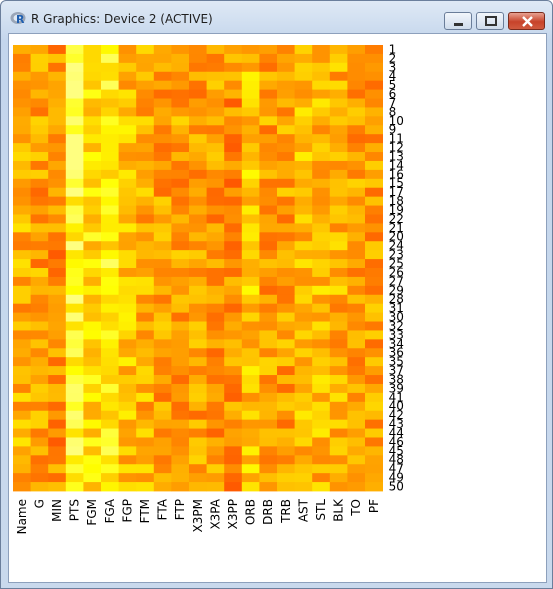  I want to click on maximize-button, so click(490, 21).